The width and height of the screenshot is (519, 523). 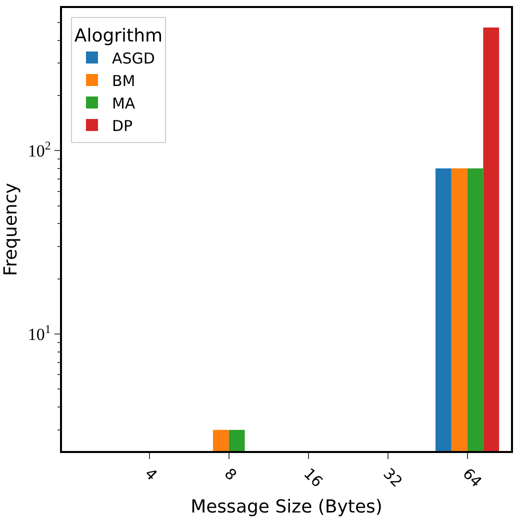 I want to click on x-tick-label: 32, so click(x=393, y=477).